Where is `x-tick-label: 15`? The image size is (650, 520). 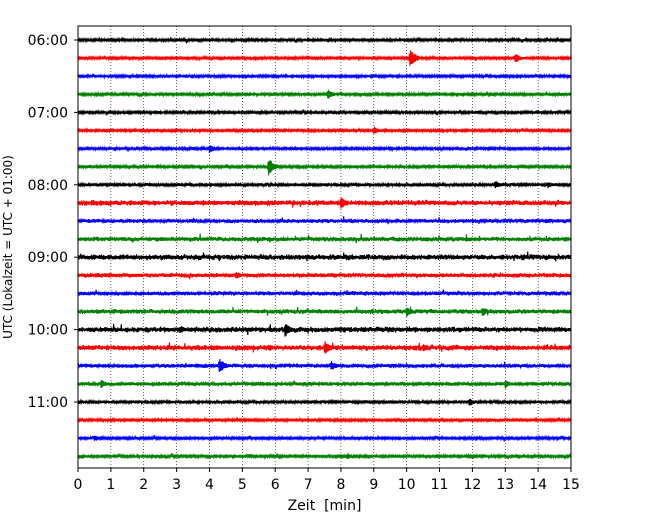
x-tick-label: 15 is located at coordinates (571, 485).